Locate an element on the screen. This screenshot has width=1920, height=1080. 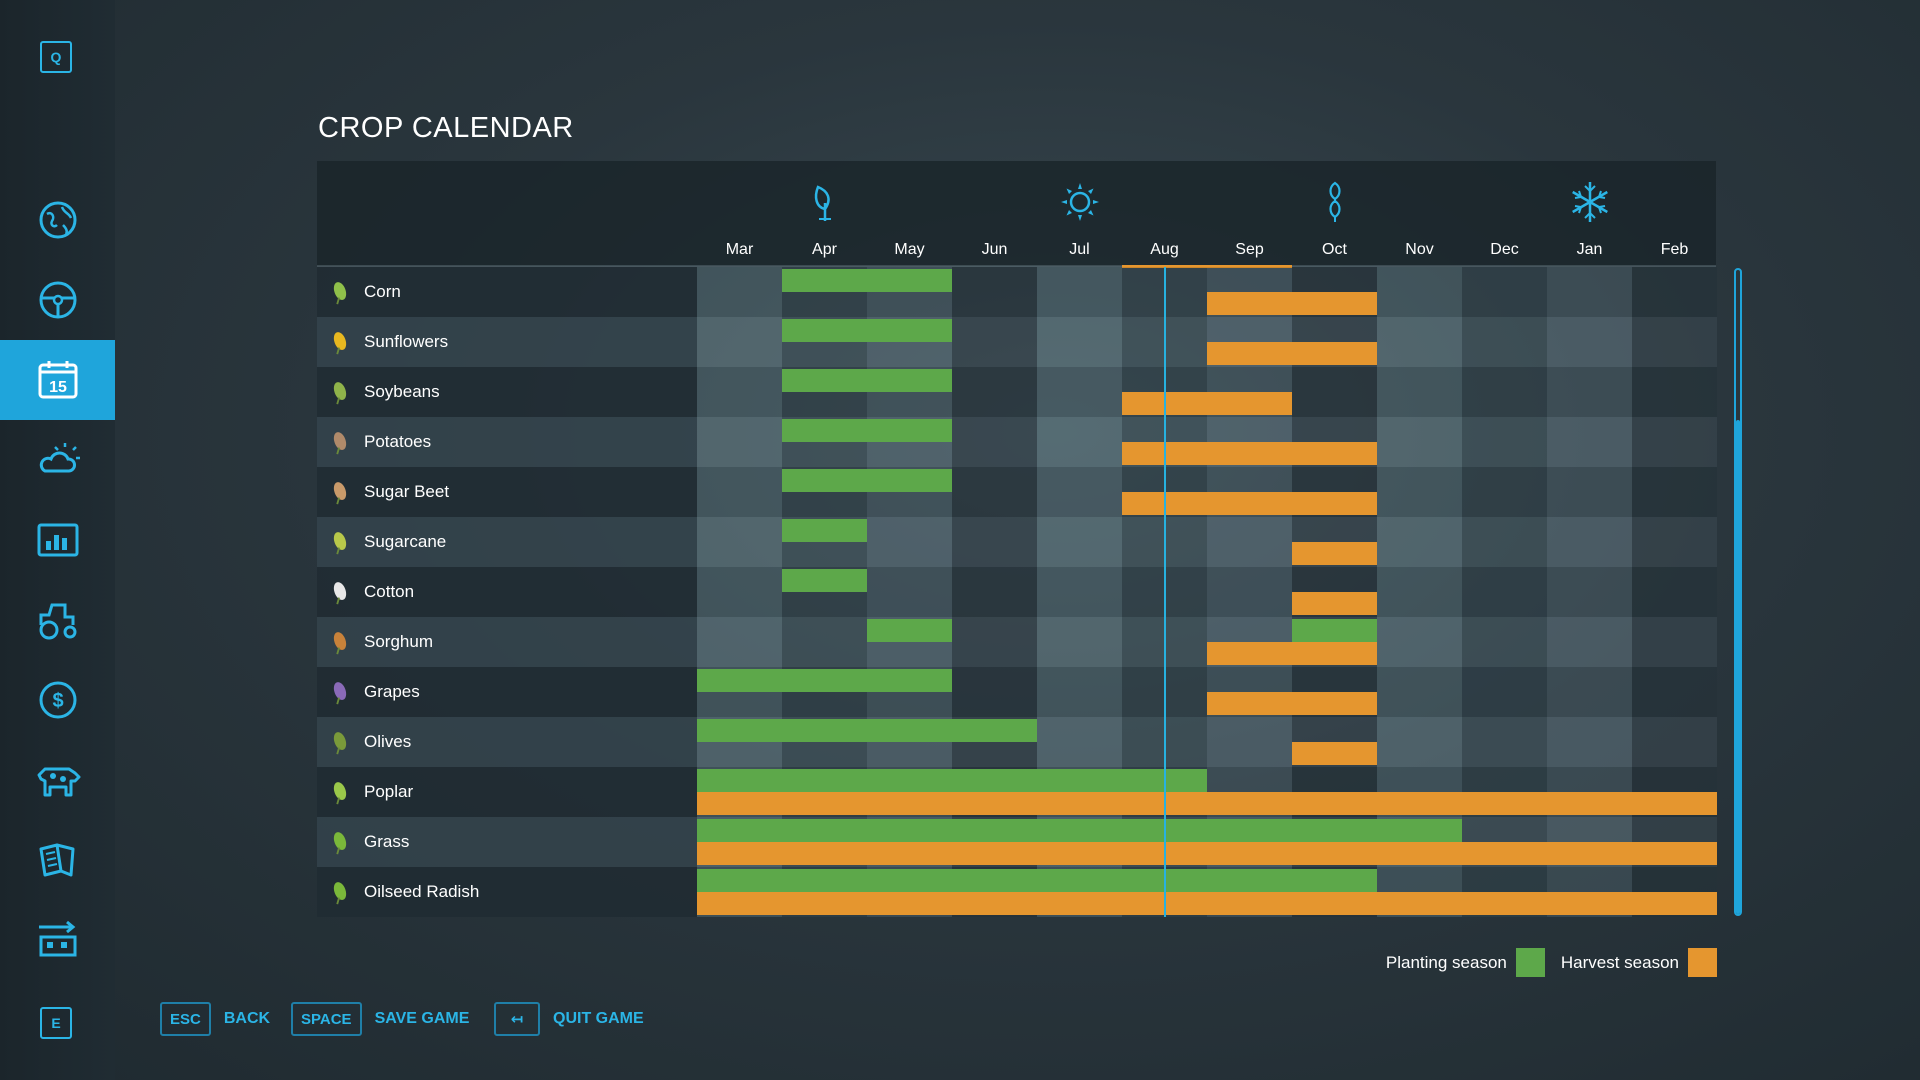
soybean-icon is located at coordinates (340, 392).